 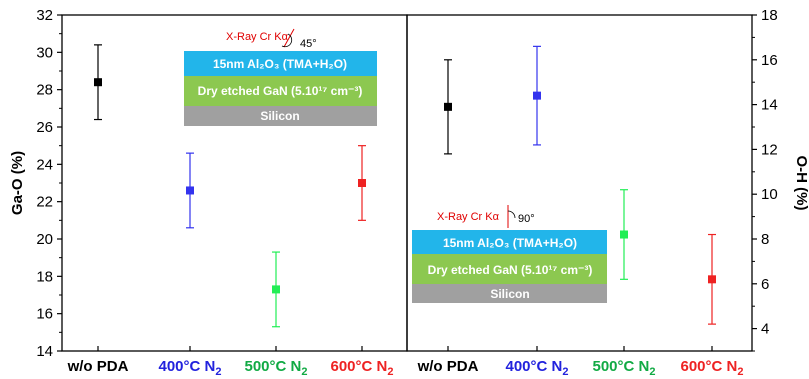 What do you see at coordinates (769, 149) in the screenshot?
I see `right-y-tick-label: 12` at bounding box center [769, 149].